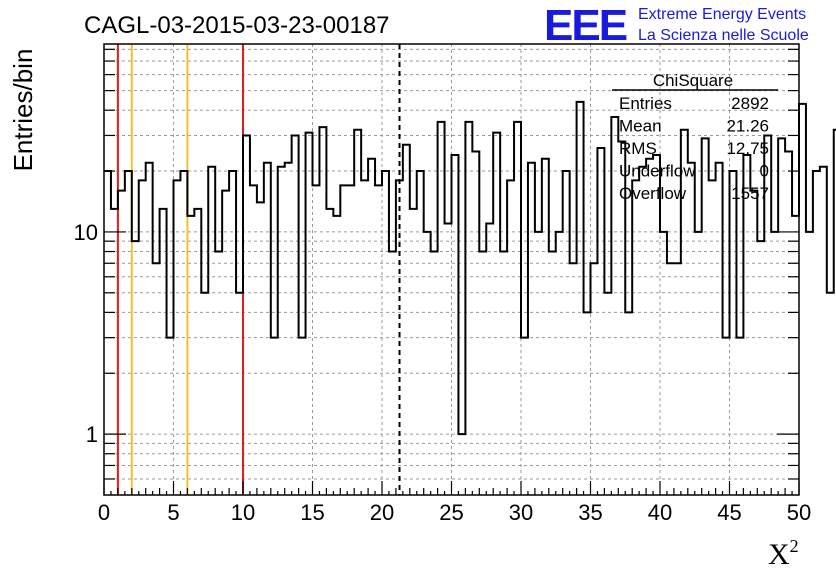 The height and width of the screenshot is (572, 836). Describe the element at coordinates (764, 171) in the screenshot. I see `stats-row-value: 0` at that location.